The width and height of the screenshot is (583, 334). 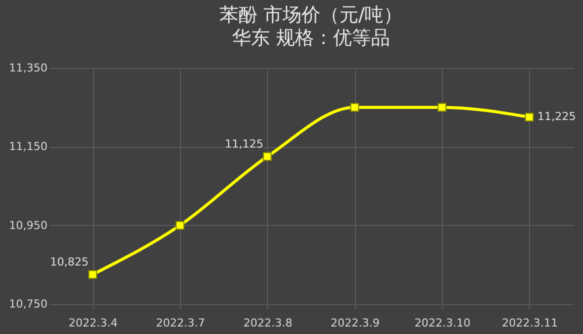 I want to click on x-tick-label: 2022.3.10, so click(x=442, y=323).